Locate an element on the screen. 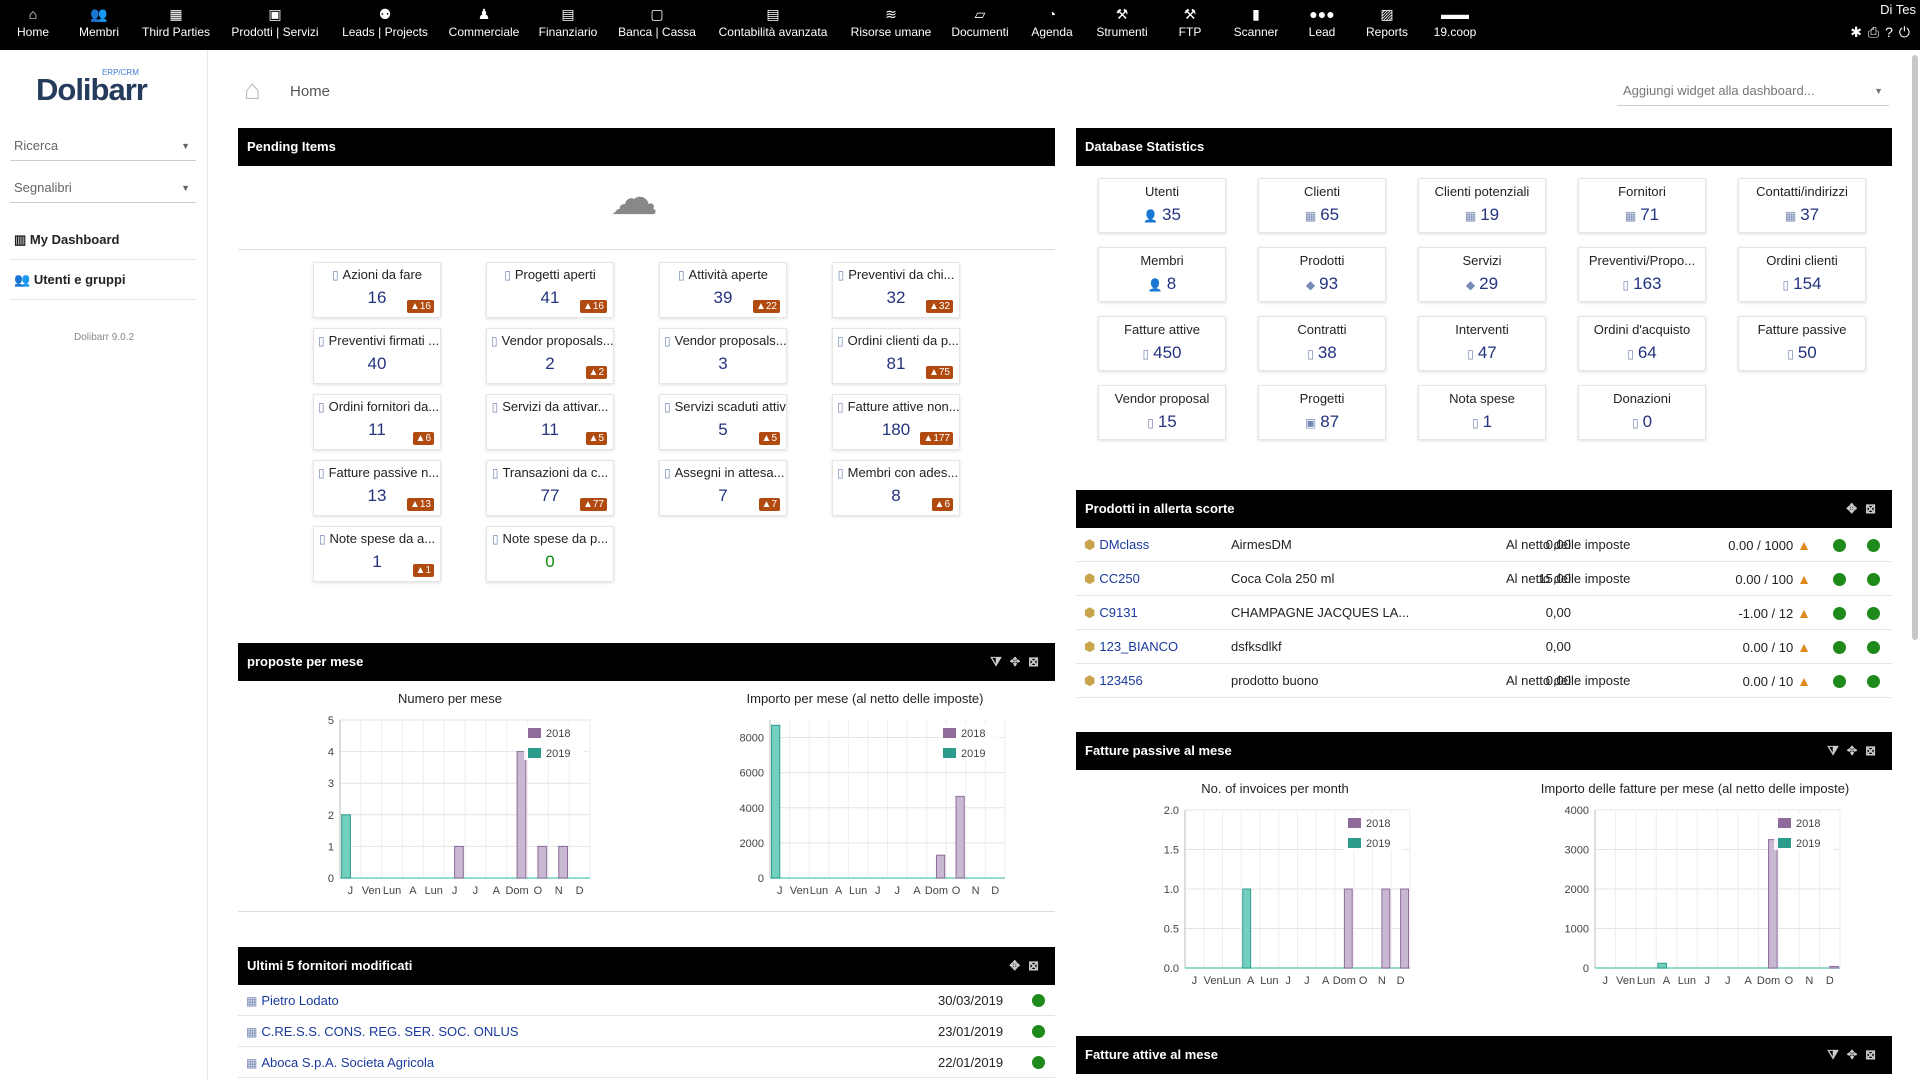 This screenshot has width=1920, height=1080. pending-item-box: ▯ Note spese da p... 0 is located at coordinates (550, 554).